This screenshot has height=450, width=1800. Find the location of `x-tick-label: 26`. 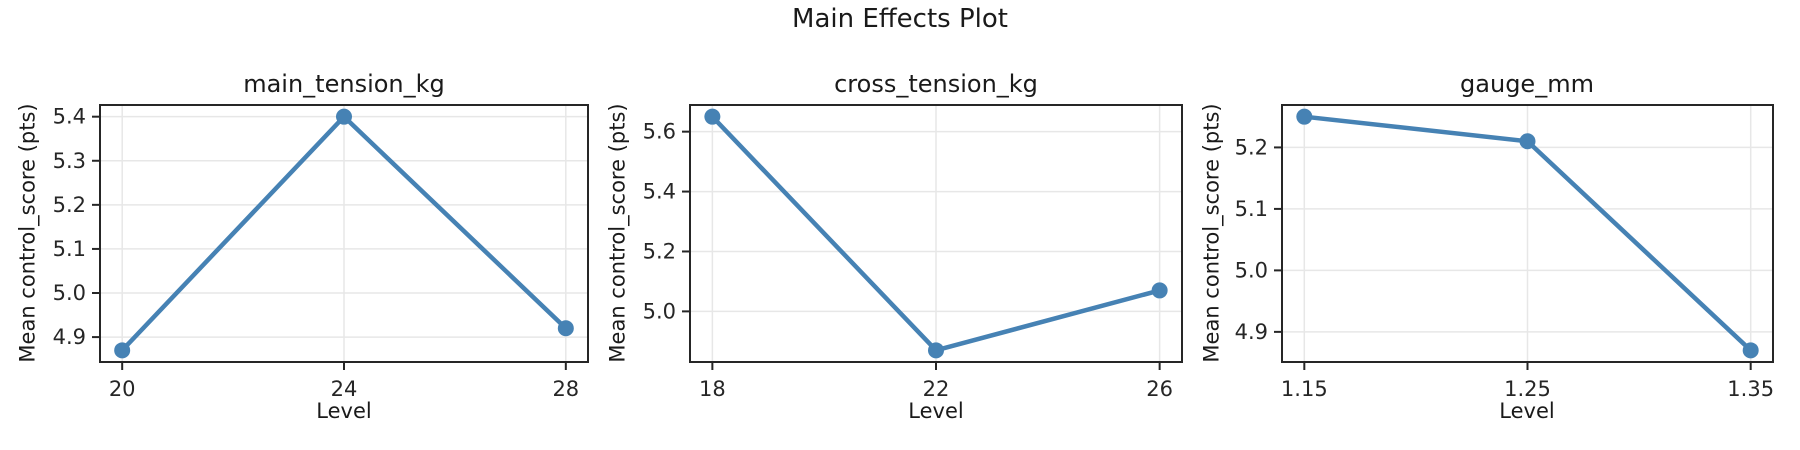

x-tick-label: 26 is located at coordinates (1159, 389).